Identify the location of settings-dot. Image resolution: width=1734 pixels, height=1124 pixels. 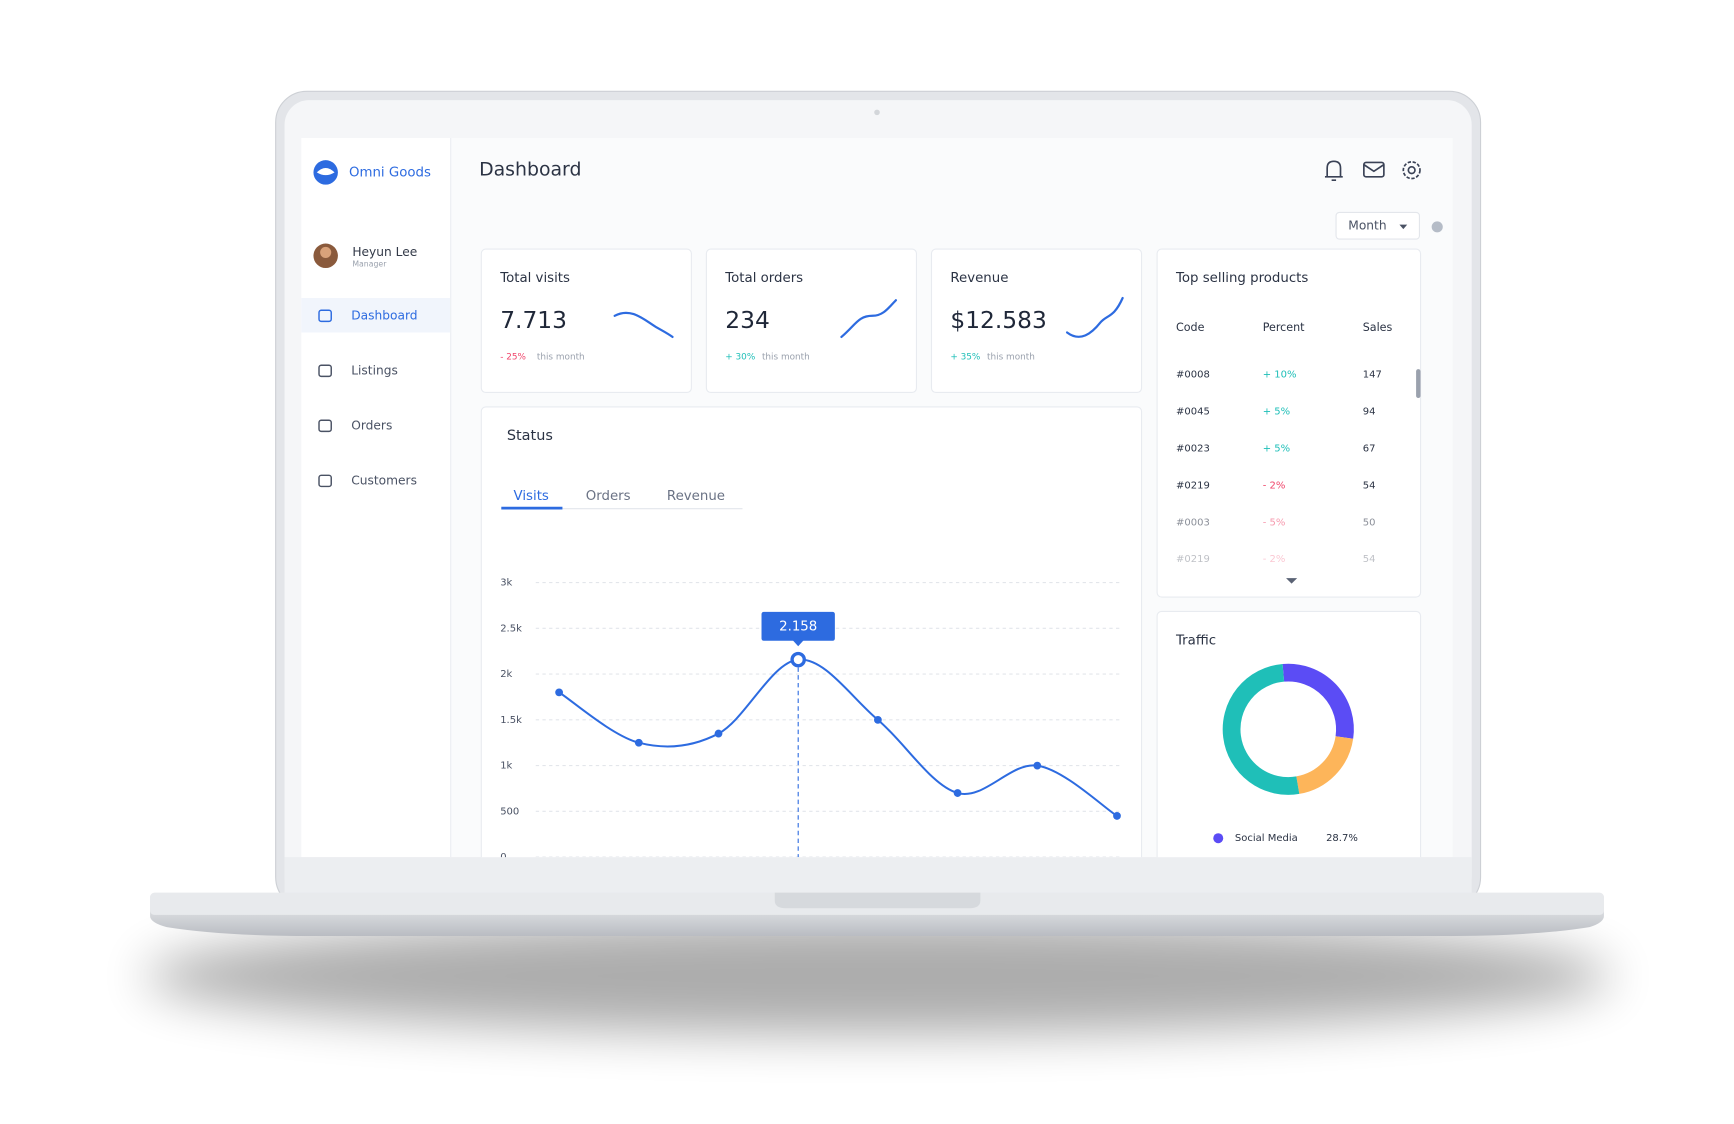
(1437, 227).